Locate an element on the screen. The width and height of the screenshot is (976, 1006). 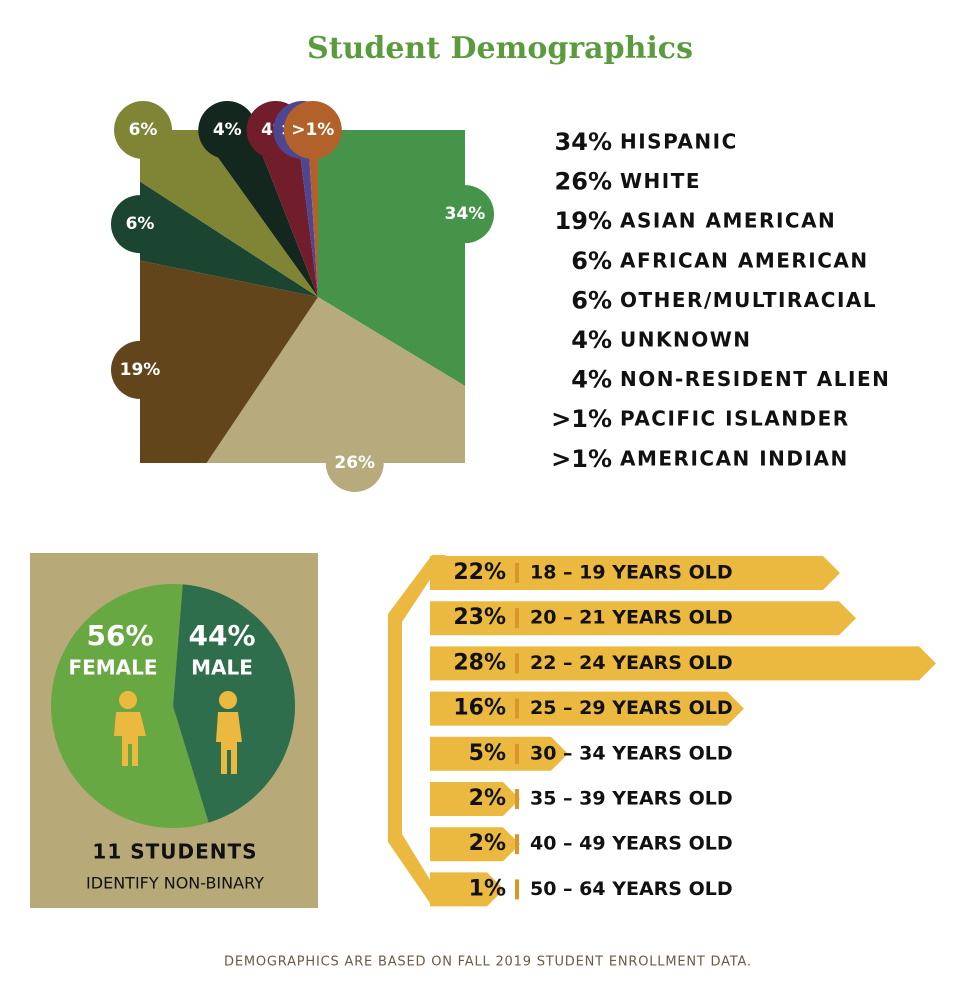
bar-value: 1% is located at coordinates (487, 888).